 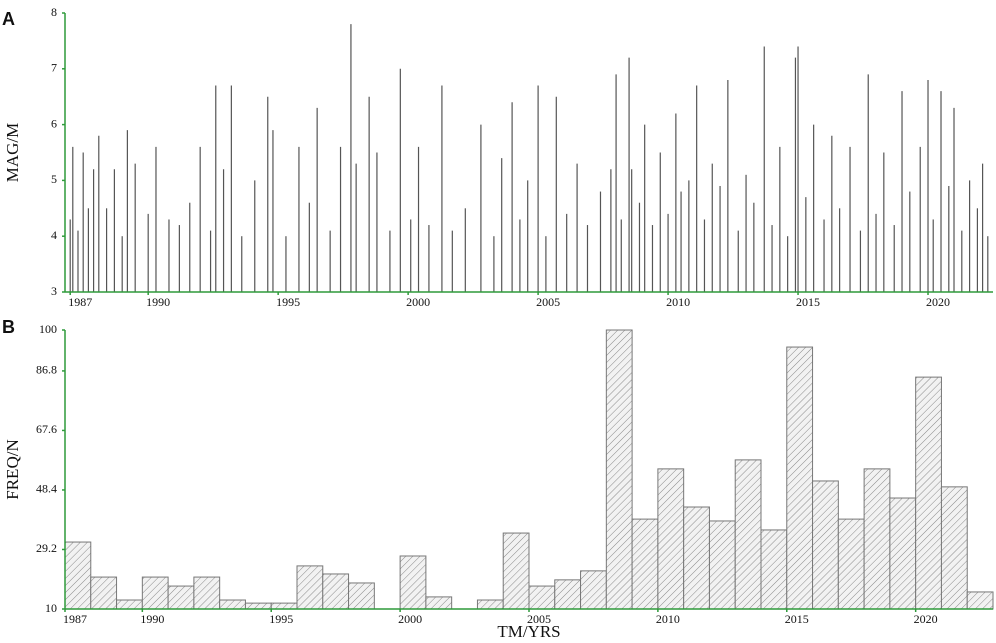 I want to click on y-tick-label: 29.2, so click(x=46, y=548).